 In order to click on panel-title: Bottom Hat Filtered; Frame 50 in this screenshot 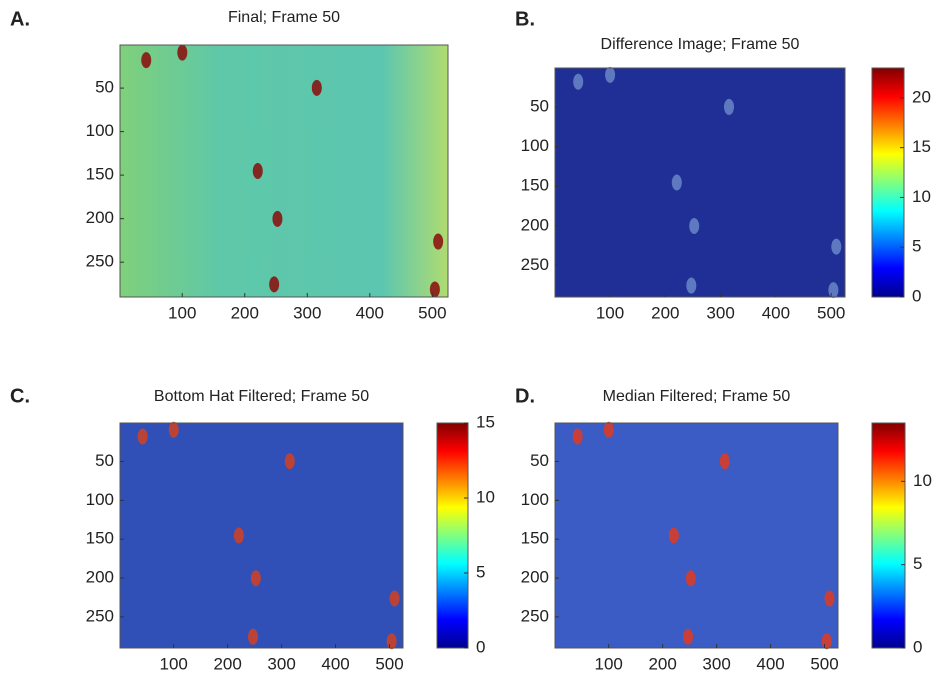, I will do `click(261, 396)`.